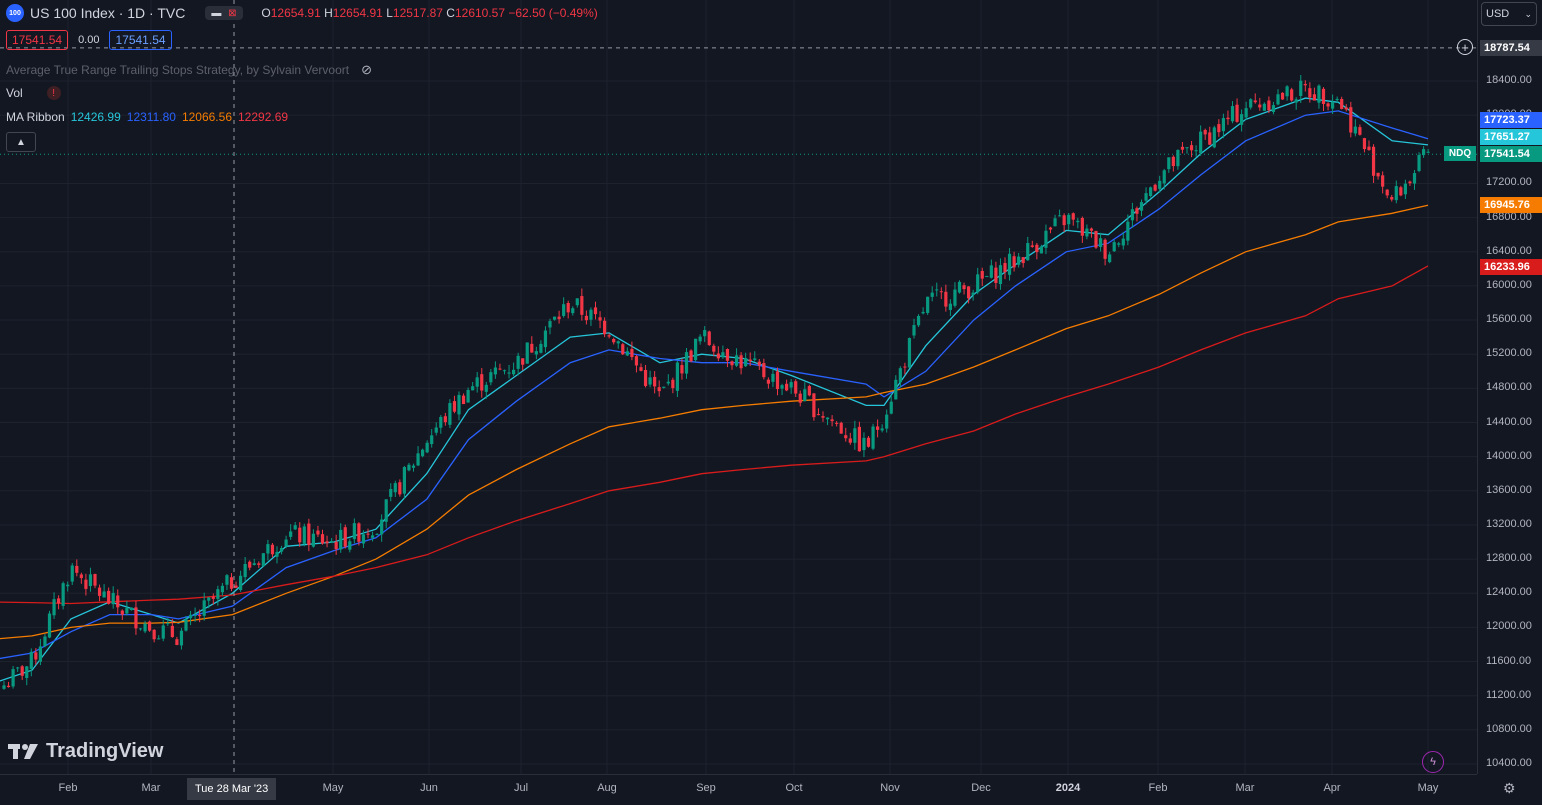 The width and height of the screenshot is (1542, 805). I want to click on tradingview-logo-icon, so click(23, 751).